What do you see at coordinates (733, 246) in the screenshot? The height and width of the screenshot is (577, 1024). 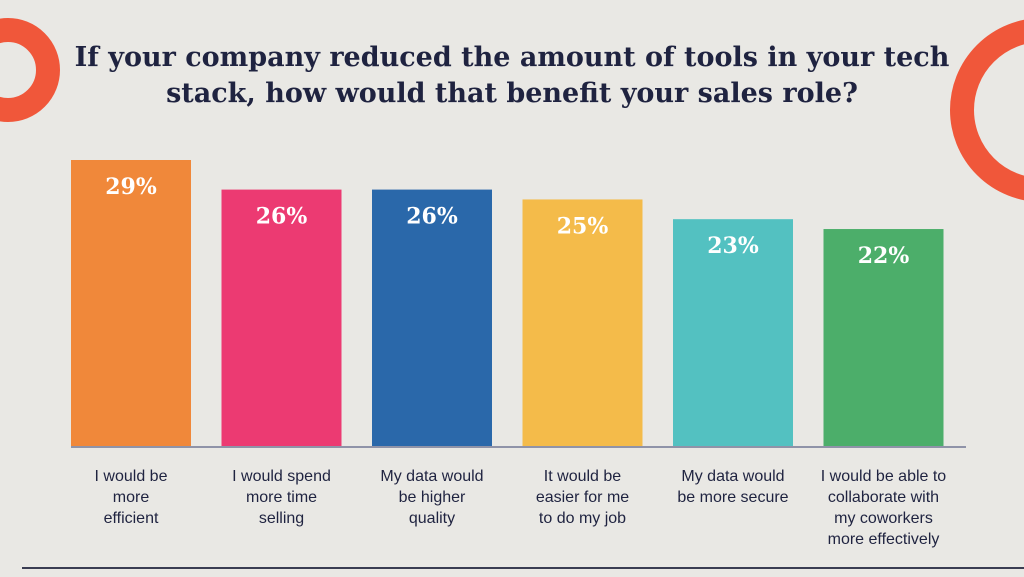 I see `bar-value-label: 23%` at bounding box center [733, 246].